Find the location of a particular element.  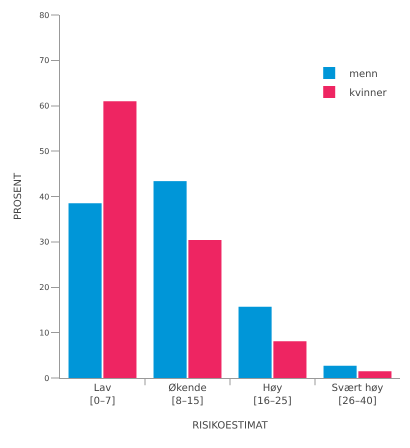

x-tick-label: Lav [0–7] is located at coordinates (103, 395).